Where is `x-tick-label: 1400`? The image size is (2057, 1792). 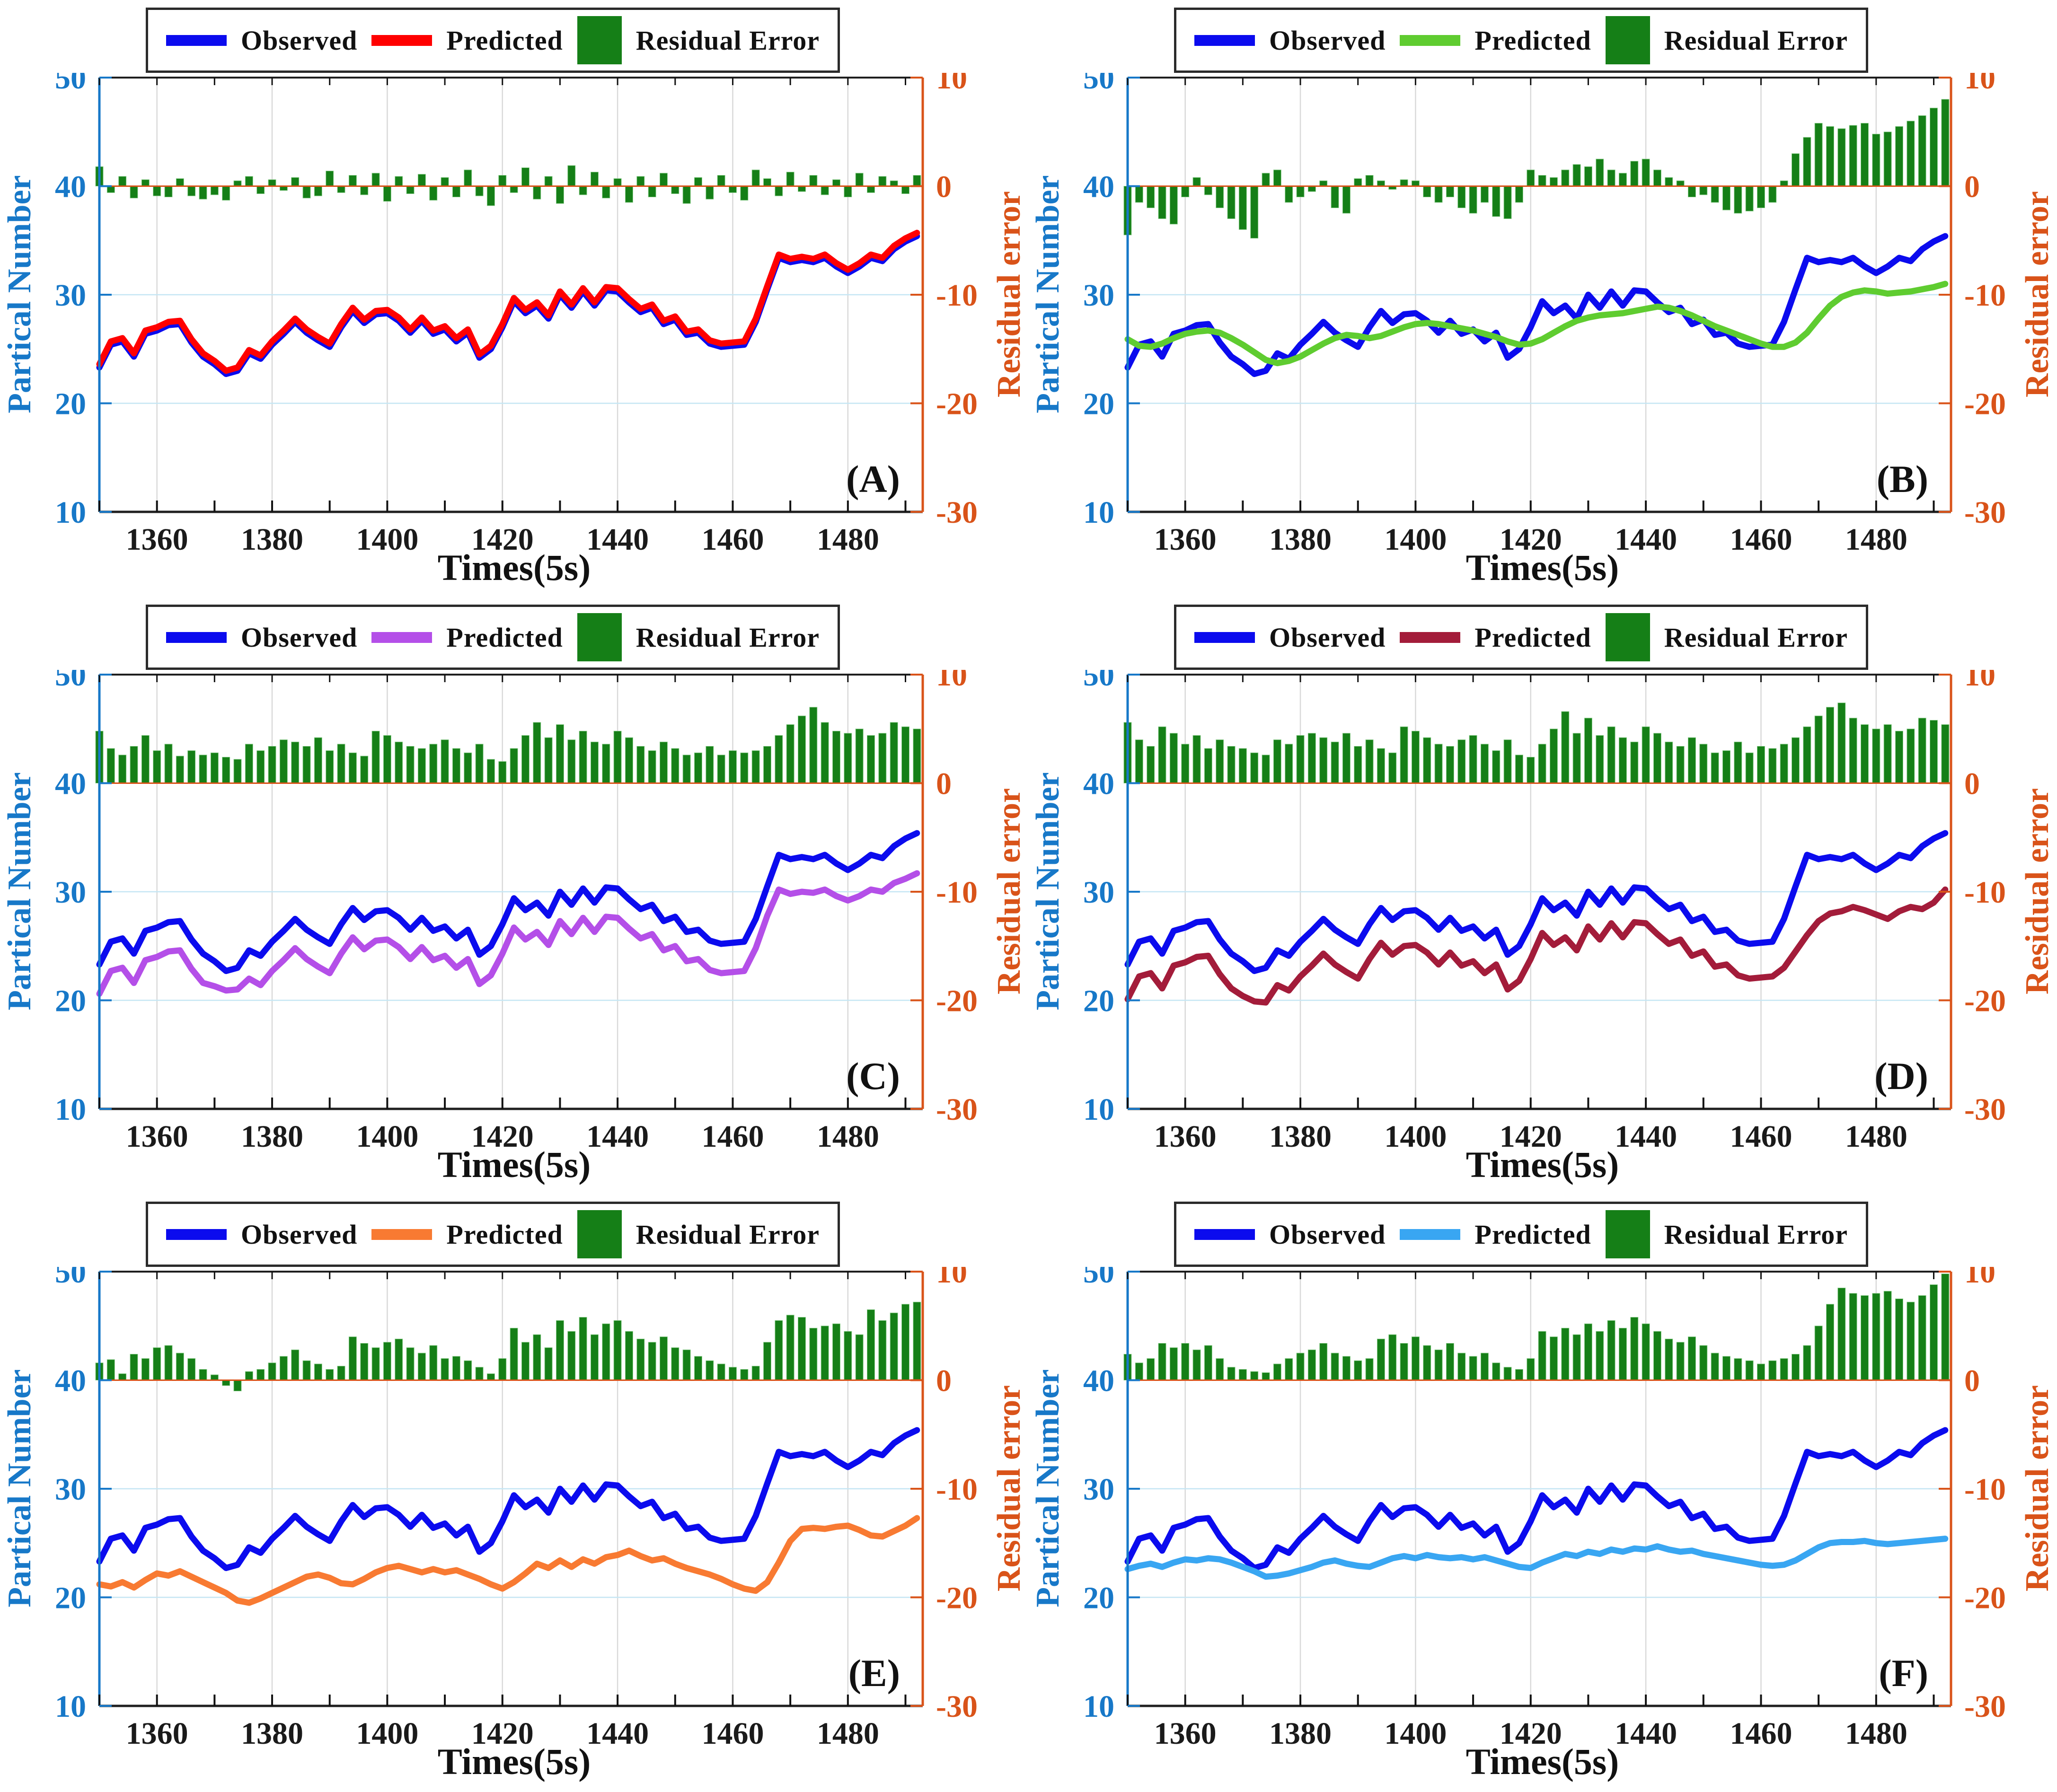
x-tick-label: 1400 is located at coordinates (387, 537).